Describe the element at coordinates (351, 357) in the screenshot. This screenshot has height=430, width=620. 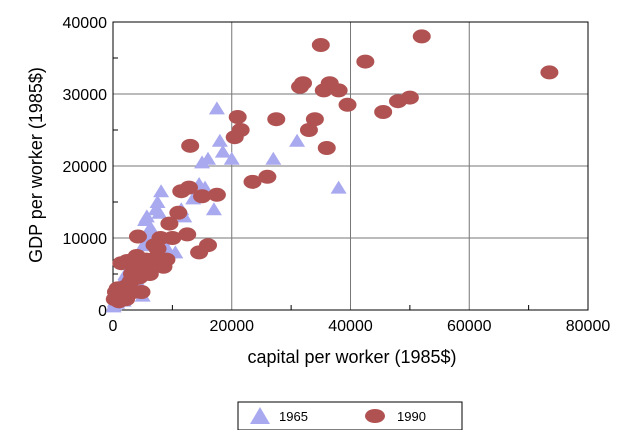
I see `x-axis-label: capital per worker (1985$)` at that location.